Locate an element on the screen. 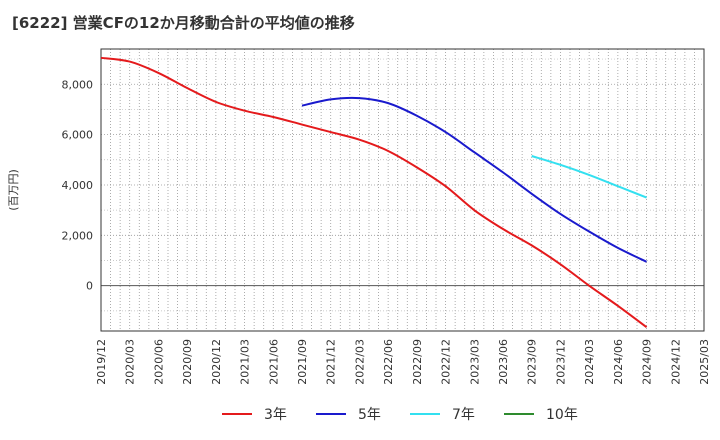 Image resolution: width=720 pixels, height=440 pixels. legend-label: 5年 is located at coordinates (369, 415).